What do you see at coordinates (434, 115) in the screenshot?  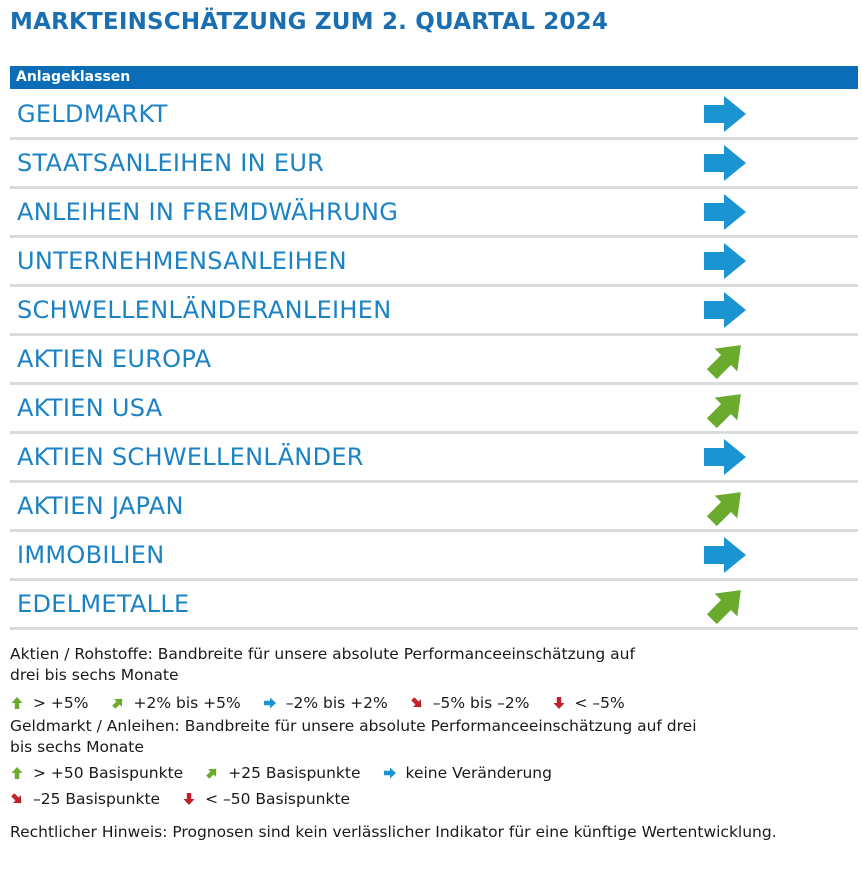 I see `table-row: GELDMARKT` at bounding box center [434, 115].